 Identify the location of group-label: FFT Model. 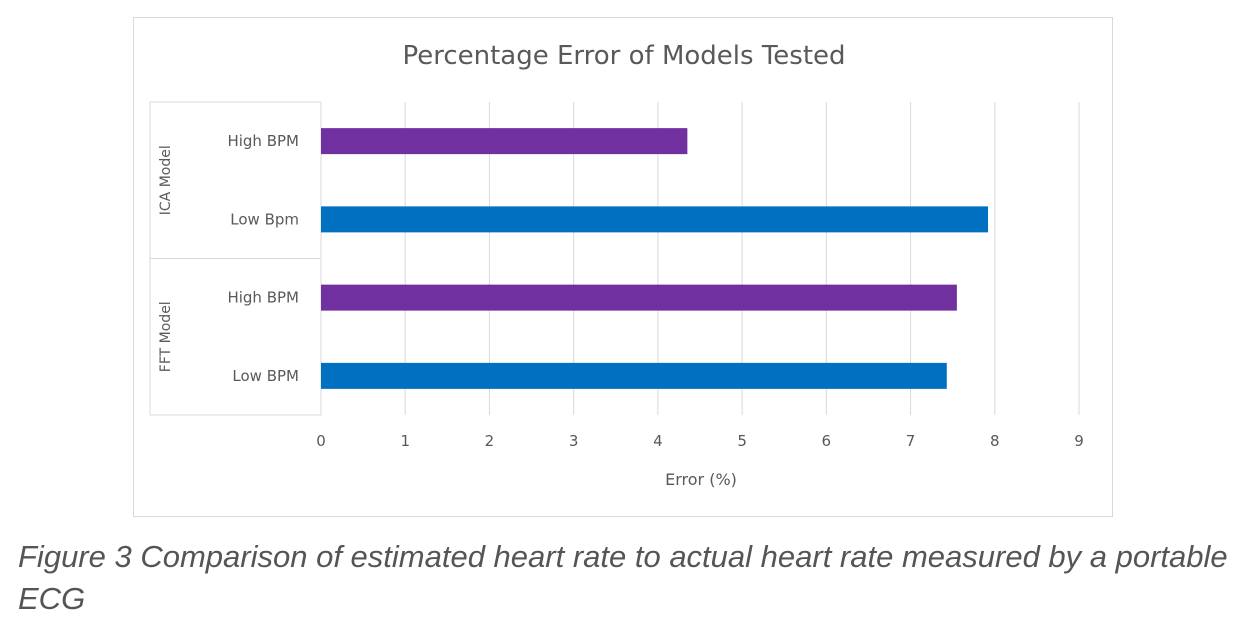
(166, 336).